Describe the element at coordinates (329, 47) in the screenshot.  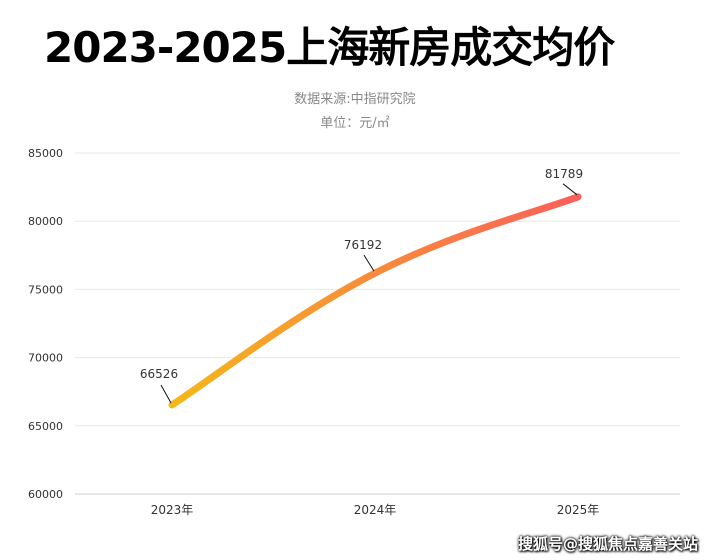
I see `chart-title: 2023-2025上海新房成交均价` at that location.